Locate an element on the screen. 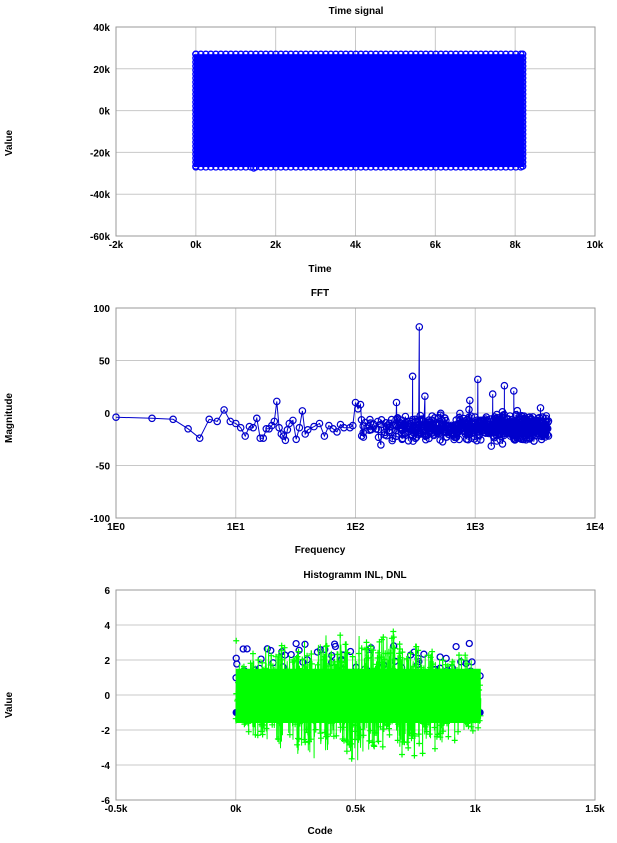 This screenshot has width=617, height=843. y-tick-label: 100 is located at coordinates (101, 309).